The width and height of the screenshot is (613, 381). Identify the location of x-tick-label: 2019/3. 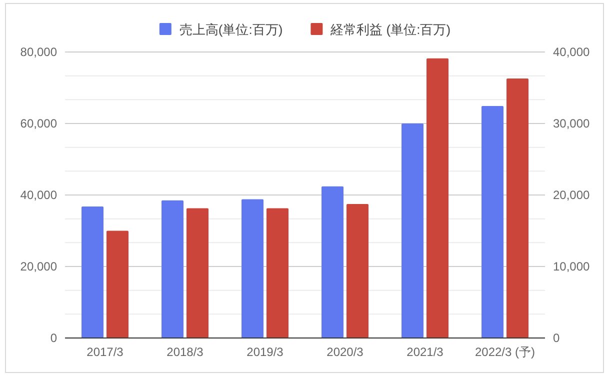
(265, 352).